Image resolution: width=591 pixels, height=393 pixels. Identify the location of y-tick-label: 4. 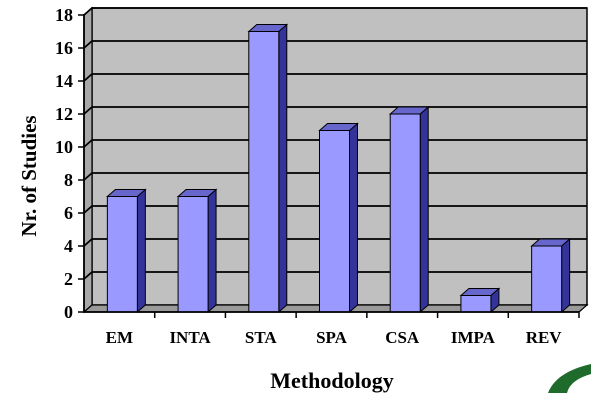
(68, 246).